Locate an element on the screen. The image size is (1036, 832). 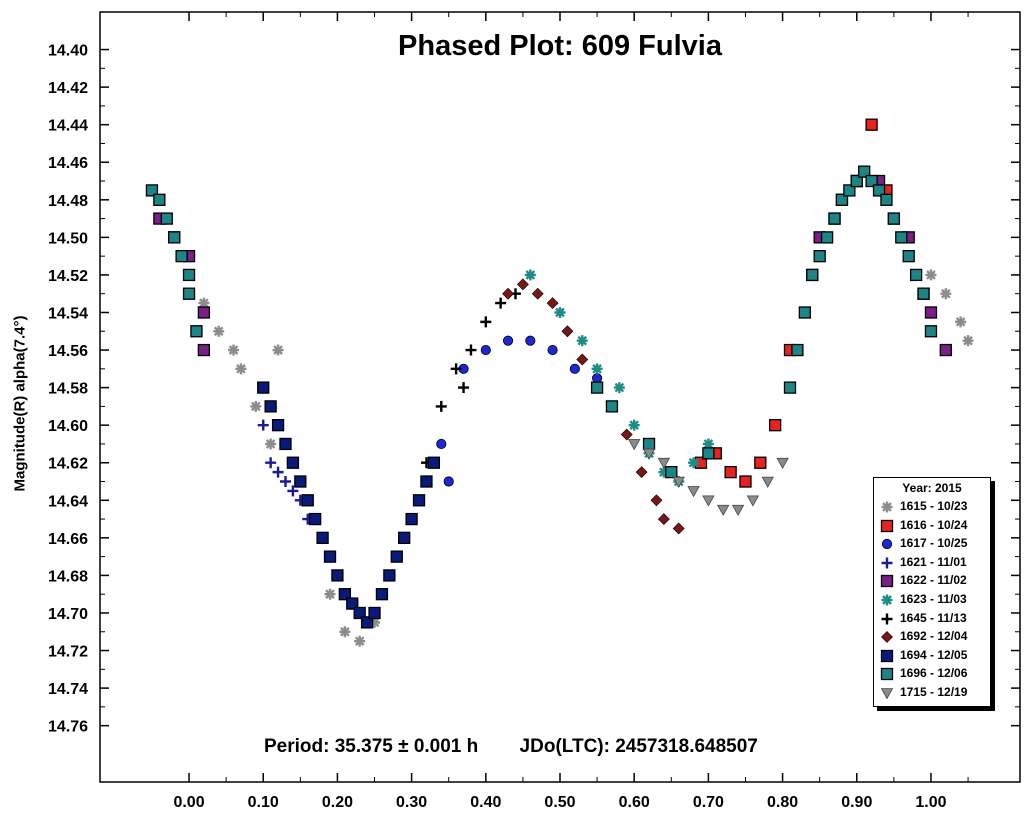
legend-item-label: 1692 - 12/04 is located at coordinates (934, 636).